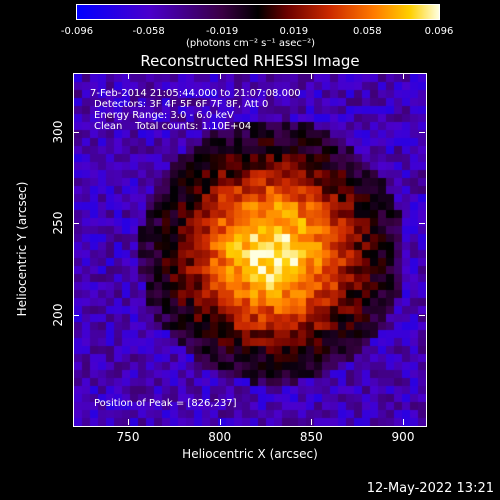 Image resolution: width=500 pixels, height=500 pixels. Describe the element at coordinates (22, 249) in the screenshot. I see `y-axis-label: Heliocentric Y (arcsec)` at that location.